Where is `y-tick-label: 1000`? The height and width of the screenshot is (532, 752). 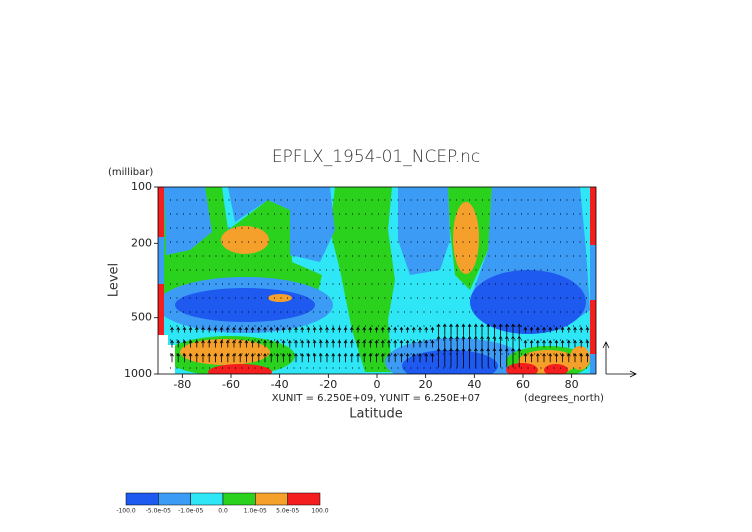 y-tick-label: 1000 is located at coordinates (138, 373).